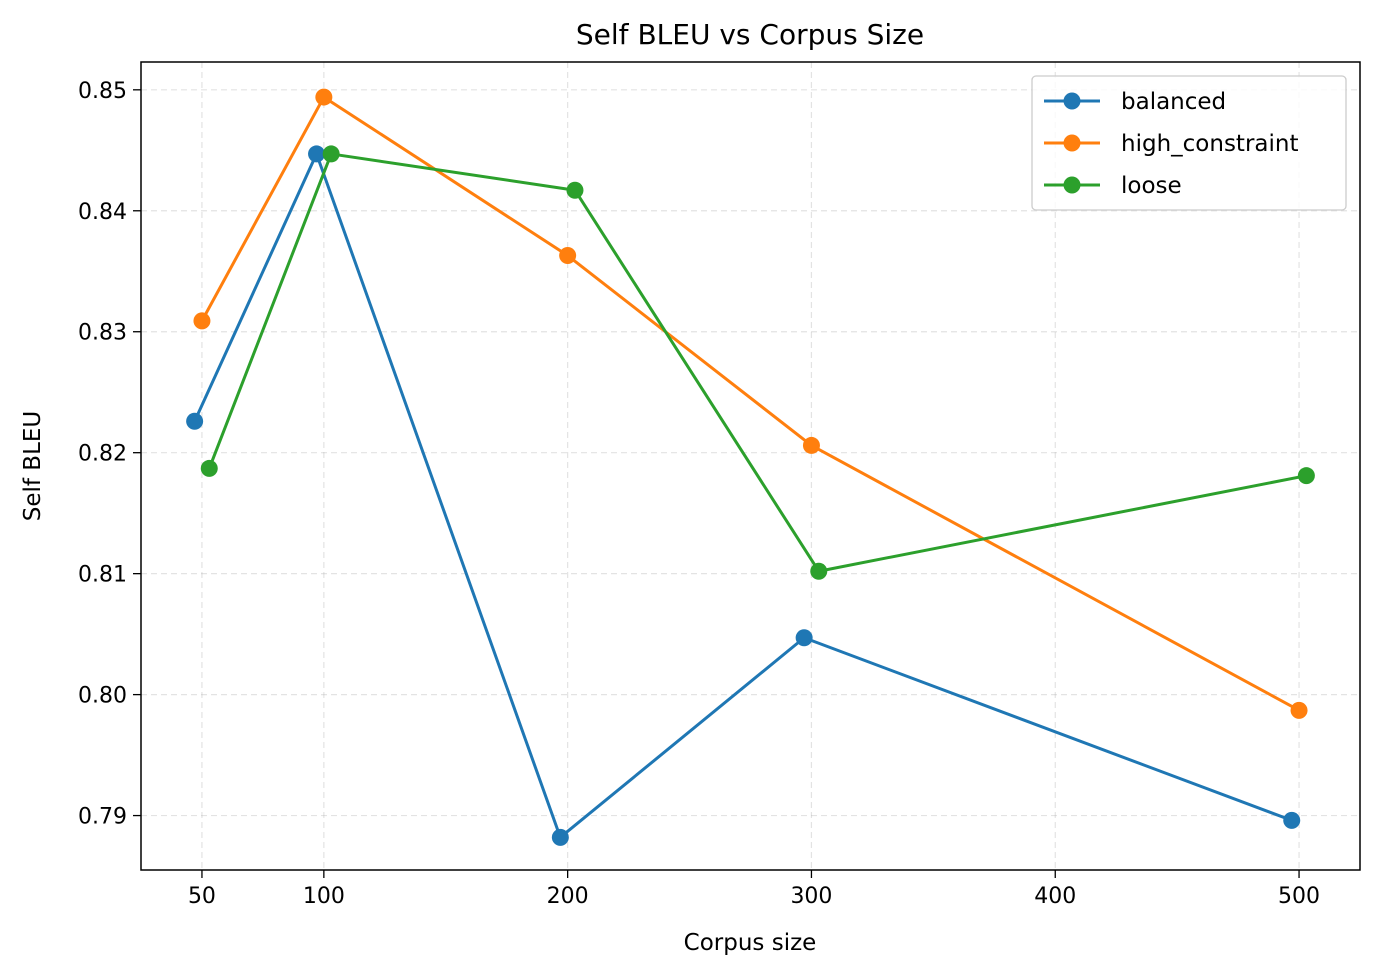 The image size is (1380, 977). What do you see at coordinates (1151, 186) in the screenshot?
I see `legend-label: loose` at bounding box center [1151, 186].